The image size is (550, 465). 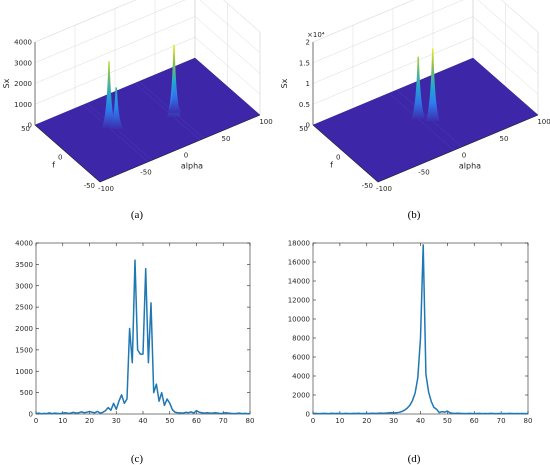 I want to click on d-xtick-label: 70, so click(x=501, y=421).